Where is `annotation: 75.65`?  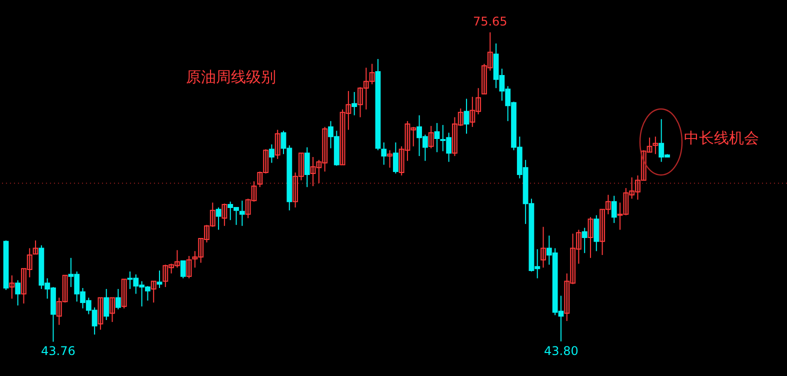 annotation: 75.65 is located at coordinates (490, 21).